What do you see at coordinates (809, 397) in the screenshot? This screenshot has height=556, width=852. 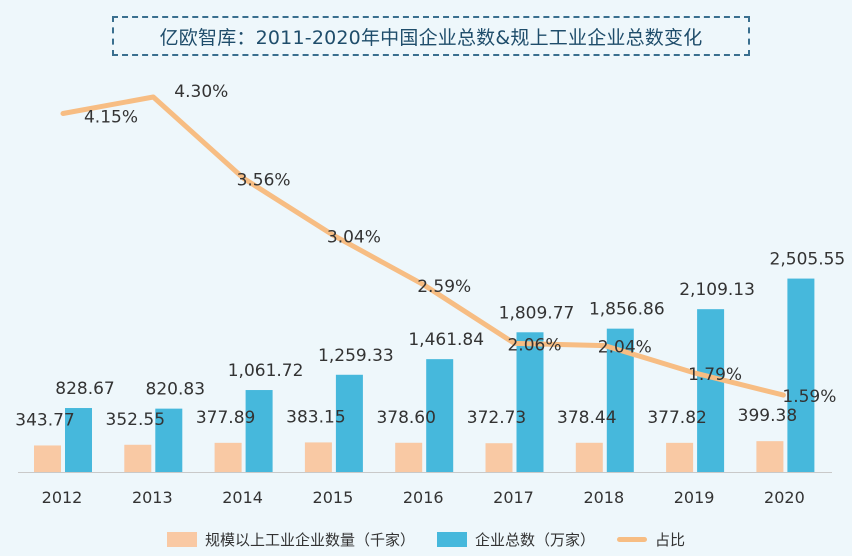 I see `label-ratio-2020: 1.59%` at bounding box center [809, 397].